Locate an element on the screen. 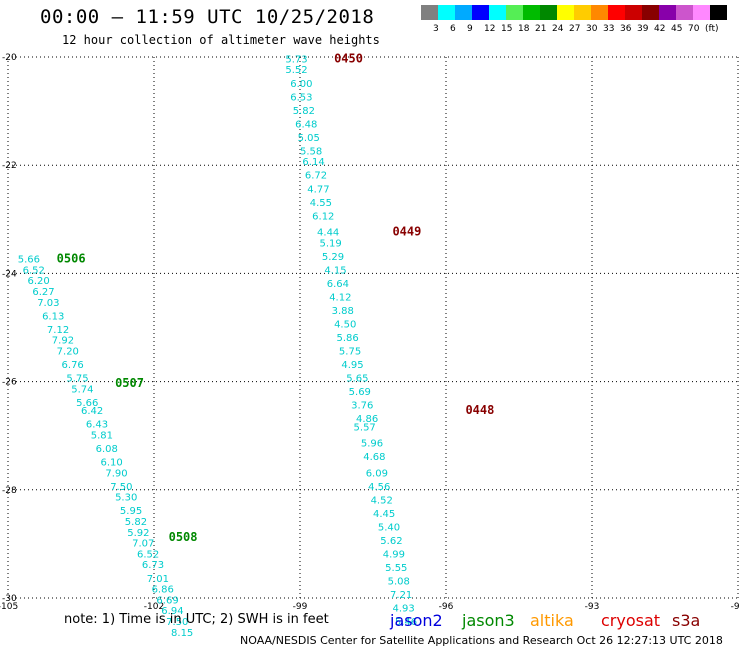 This screenshot has height=650, width=740. swh-data-point: 6.13 is located at coordinates (53, 316).